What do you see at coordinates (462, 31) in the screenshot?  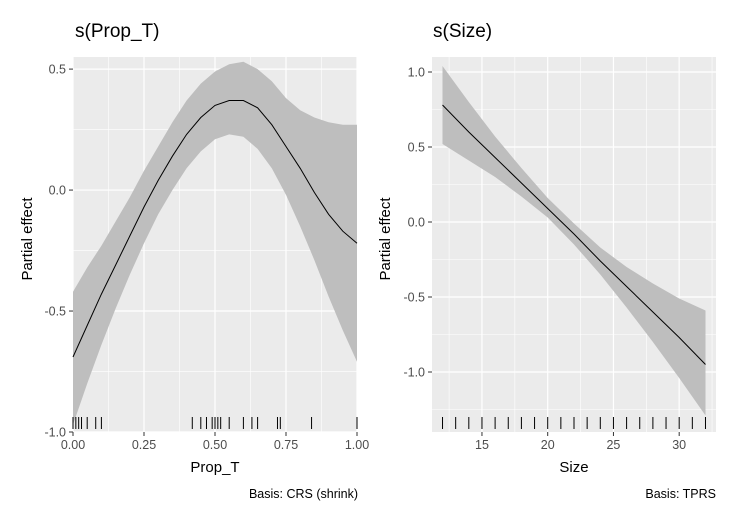 I see `plot-title-size: s(Size)` at bounding box center [462, 31].